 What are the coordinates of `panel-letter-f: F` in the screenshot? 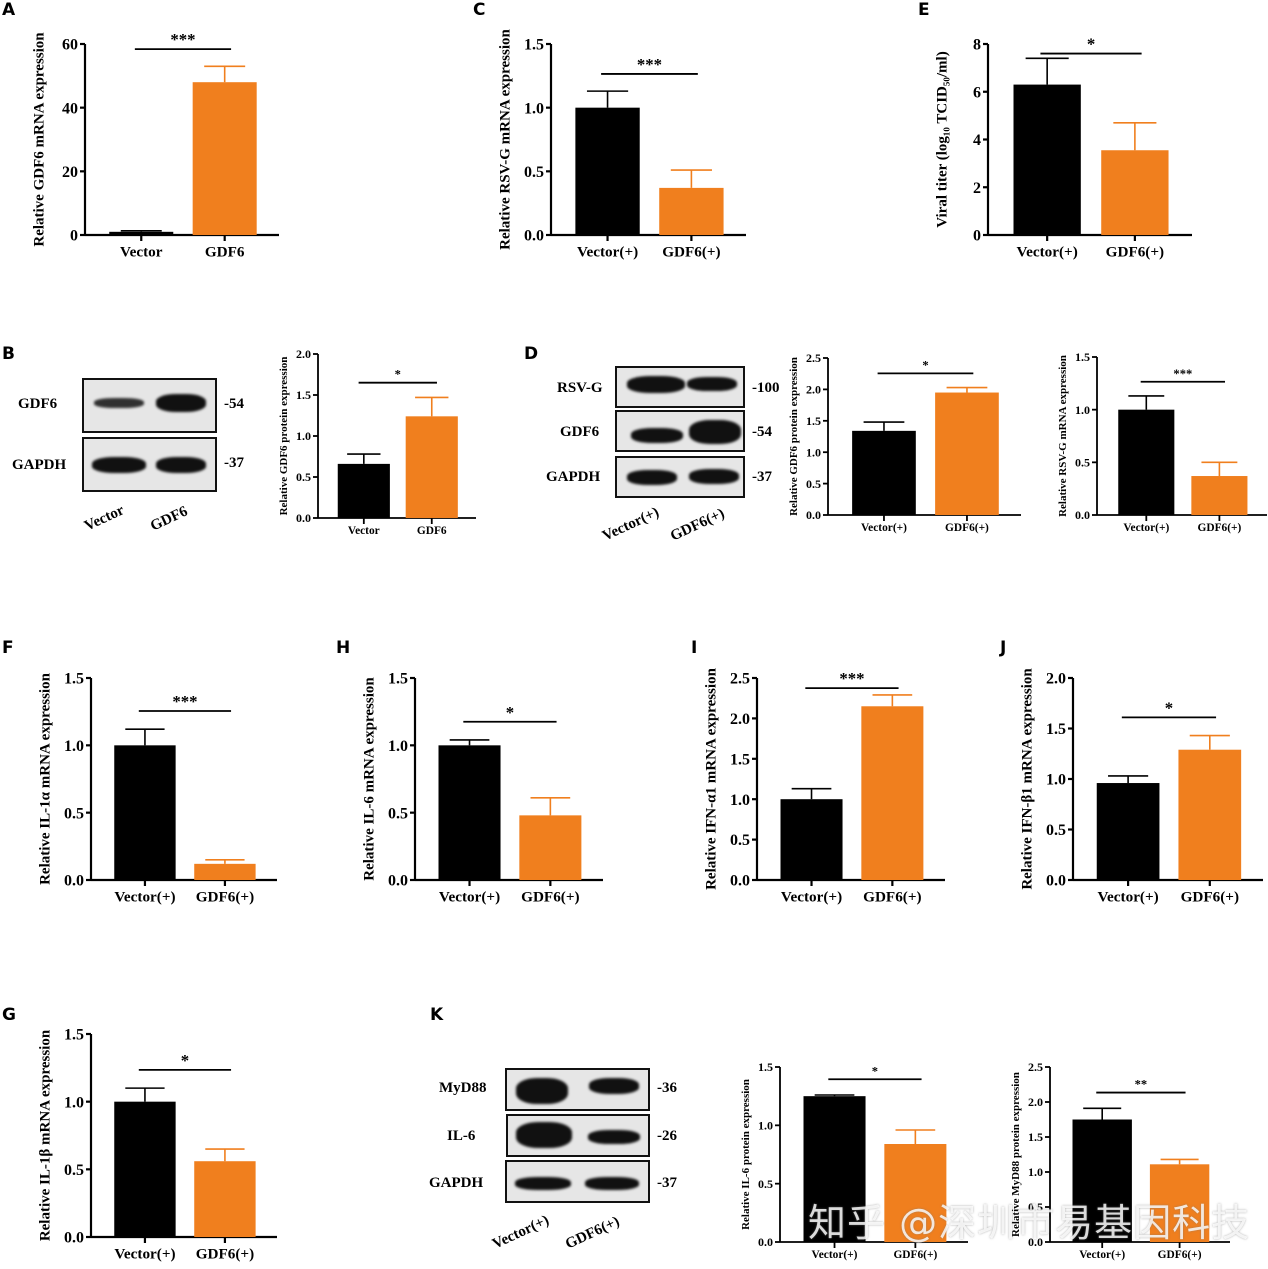 It's located at (8, 648).